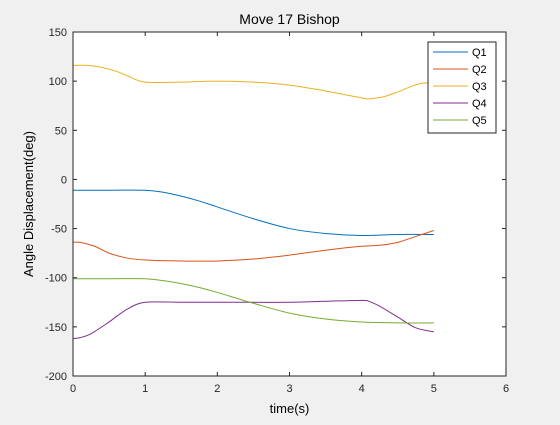 The height and width of the screenshot is (425, 560). I want to click on legend: Q1 Q2 Q3 Q4 Q5, so click(462, 87).